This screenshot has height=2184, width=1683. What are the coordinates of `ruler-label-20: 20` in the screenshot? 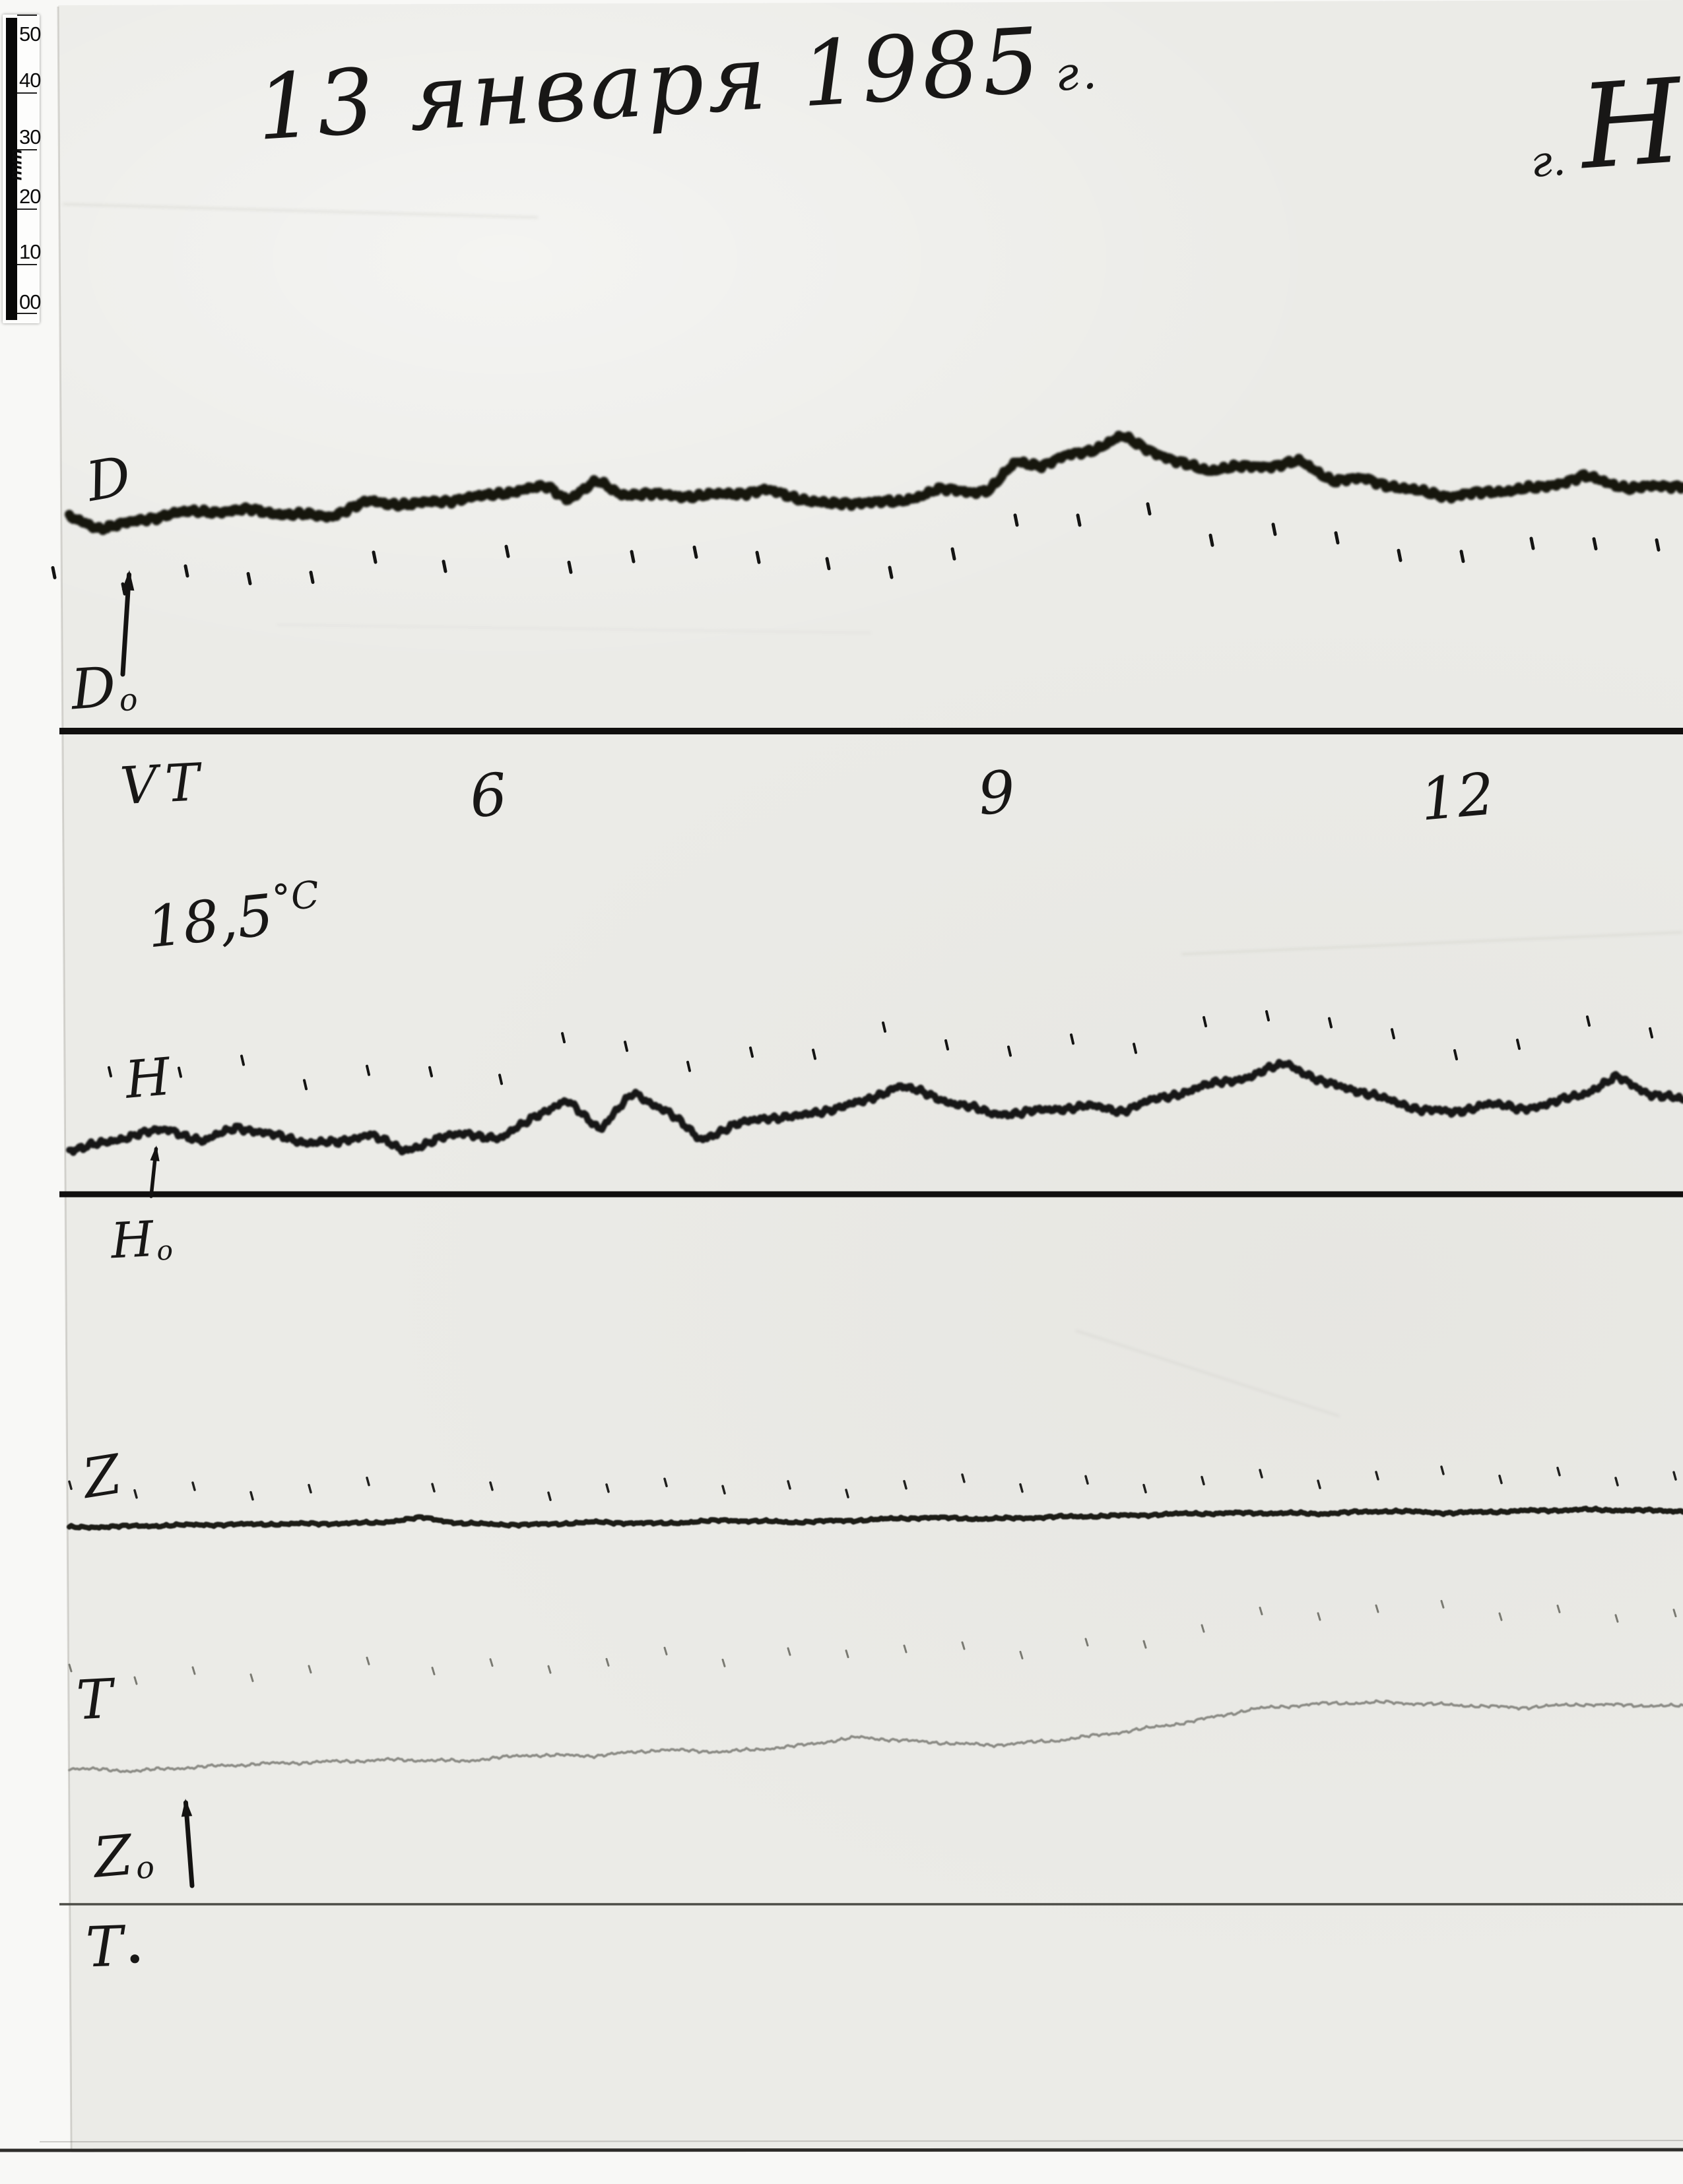 It's located at (30, 196).